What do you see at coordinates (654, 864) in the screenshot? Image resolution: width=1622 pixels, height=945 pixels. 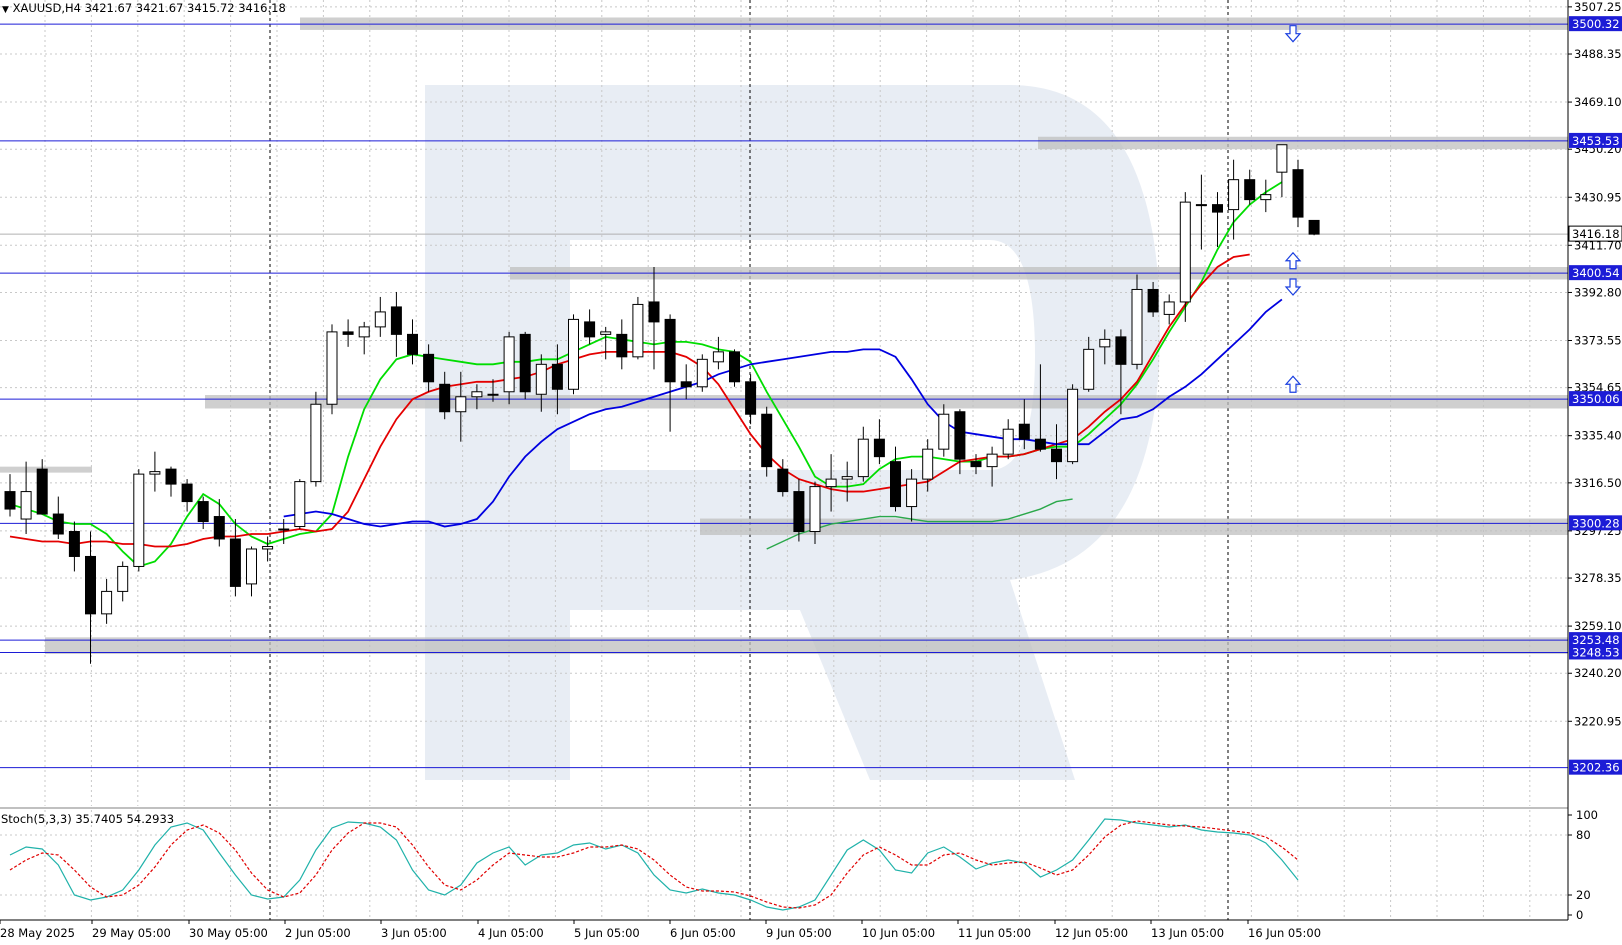 I see `stoch-signal-line` at bounding box center [654, 864].